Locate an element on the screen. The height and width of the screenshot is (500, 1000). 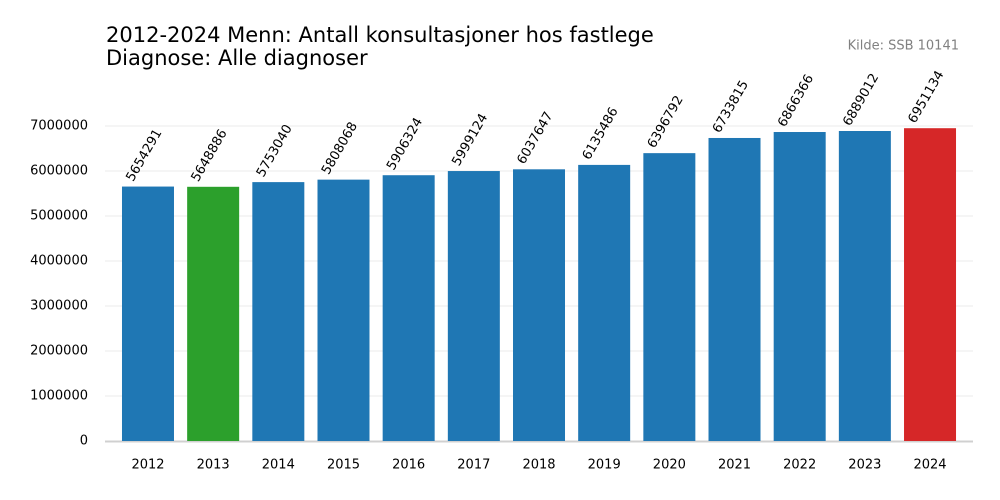
value-label: 5808068 is located at coordinates (340, 149).